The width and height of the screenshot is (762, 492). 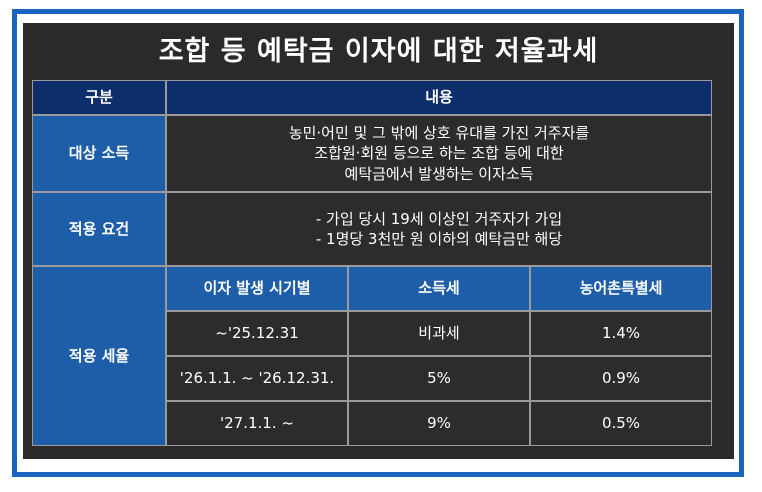 I want to click on rate-rural-tax-cell: 0.9%, so click(x=621, y=378).